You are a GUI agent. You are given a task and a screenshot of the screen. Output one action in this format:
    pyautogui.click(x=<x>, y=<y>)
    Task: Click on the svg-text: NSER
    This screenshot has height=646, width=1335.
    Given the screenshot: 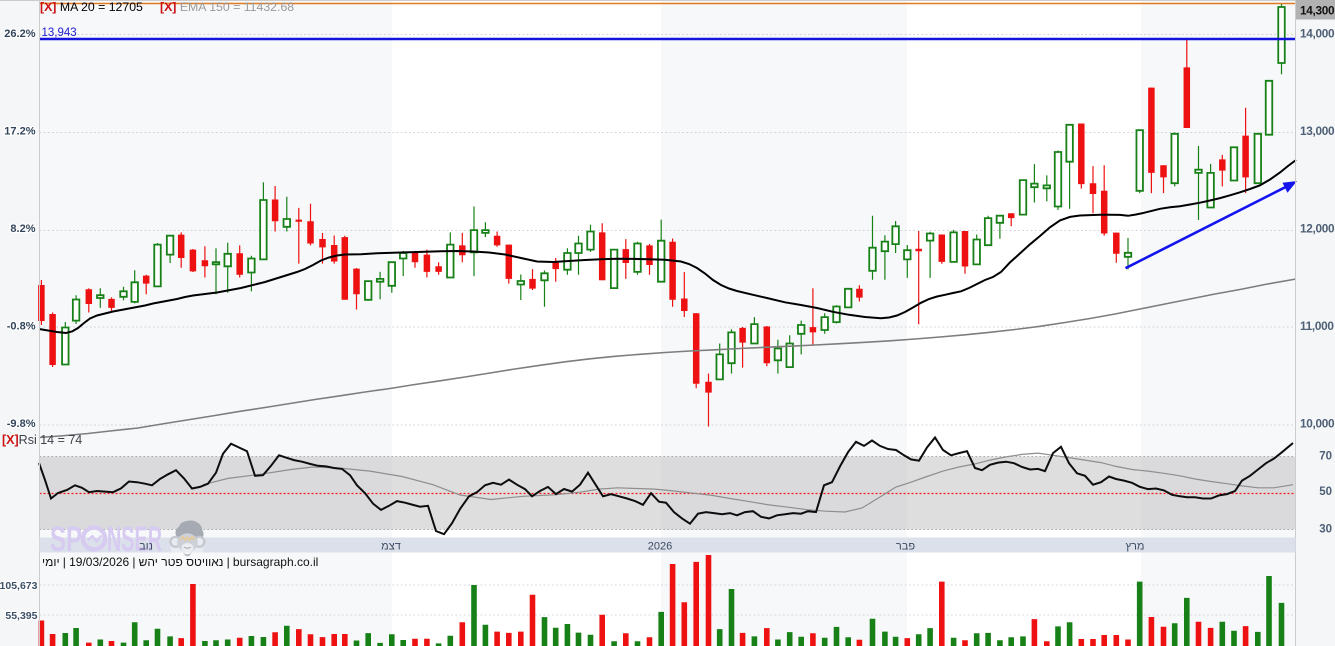 What is the action you would take?
    pyautogui.click(x=134, y=539)
    